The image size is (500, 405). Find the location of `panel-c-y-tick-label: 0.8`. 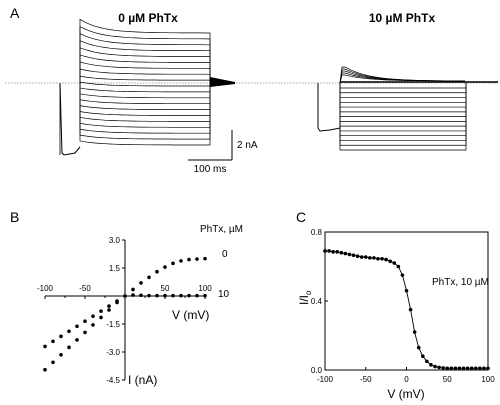

panel-c-y-tick-label: 0.8 is located at coordinates (317, 232).